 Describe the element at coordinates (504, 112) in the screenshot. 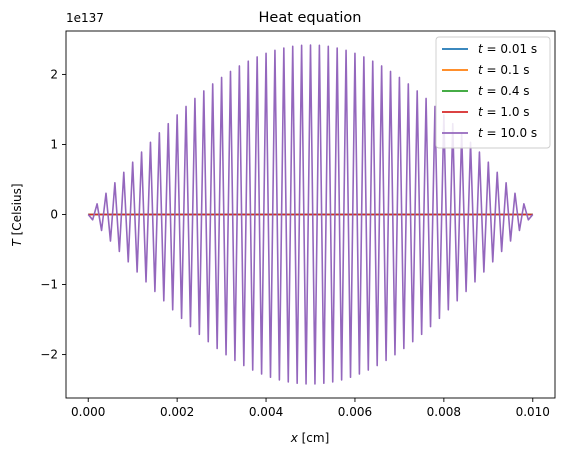

I see `legend-label: t = 1.0 s` at that location.